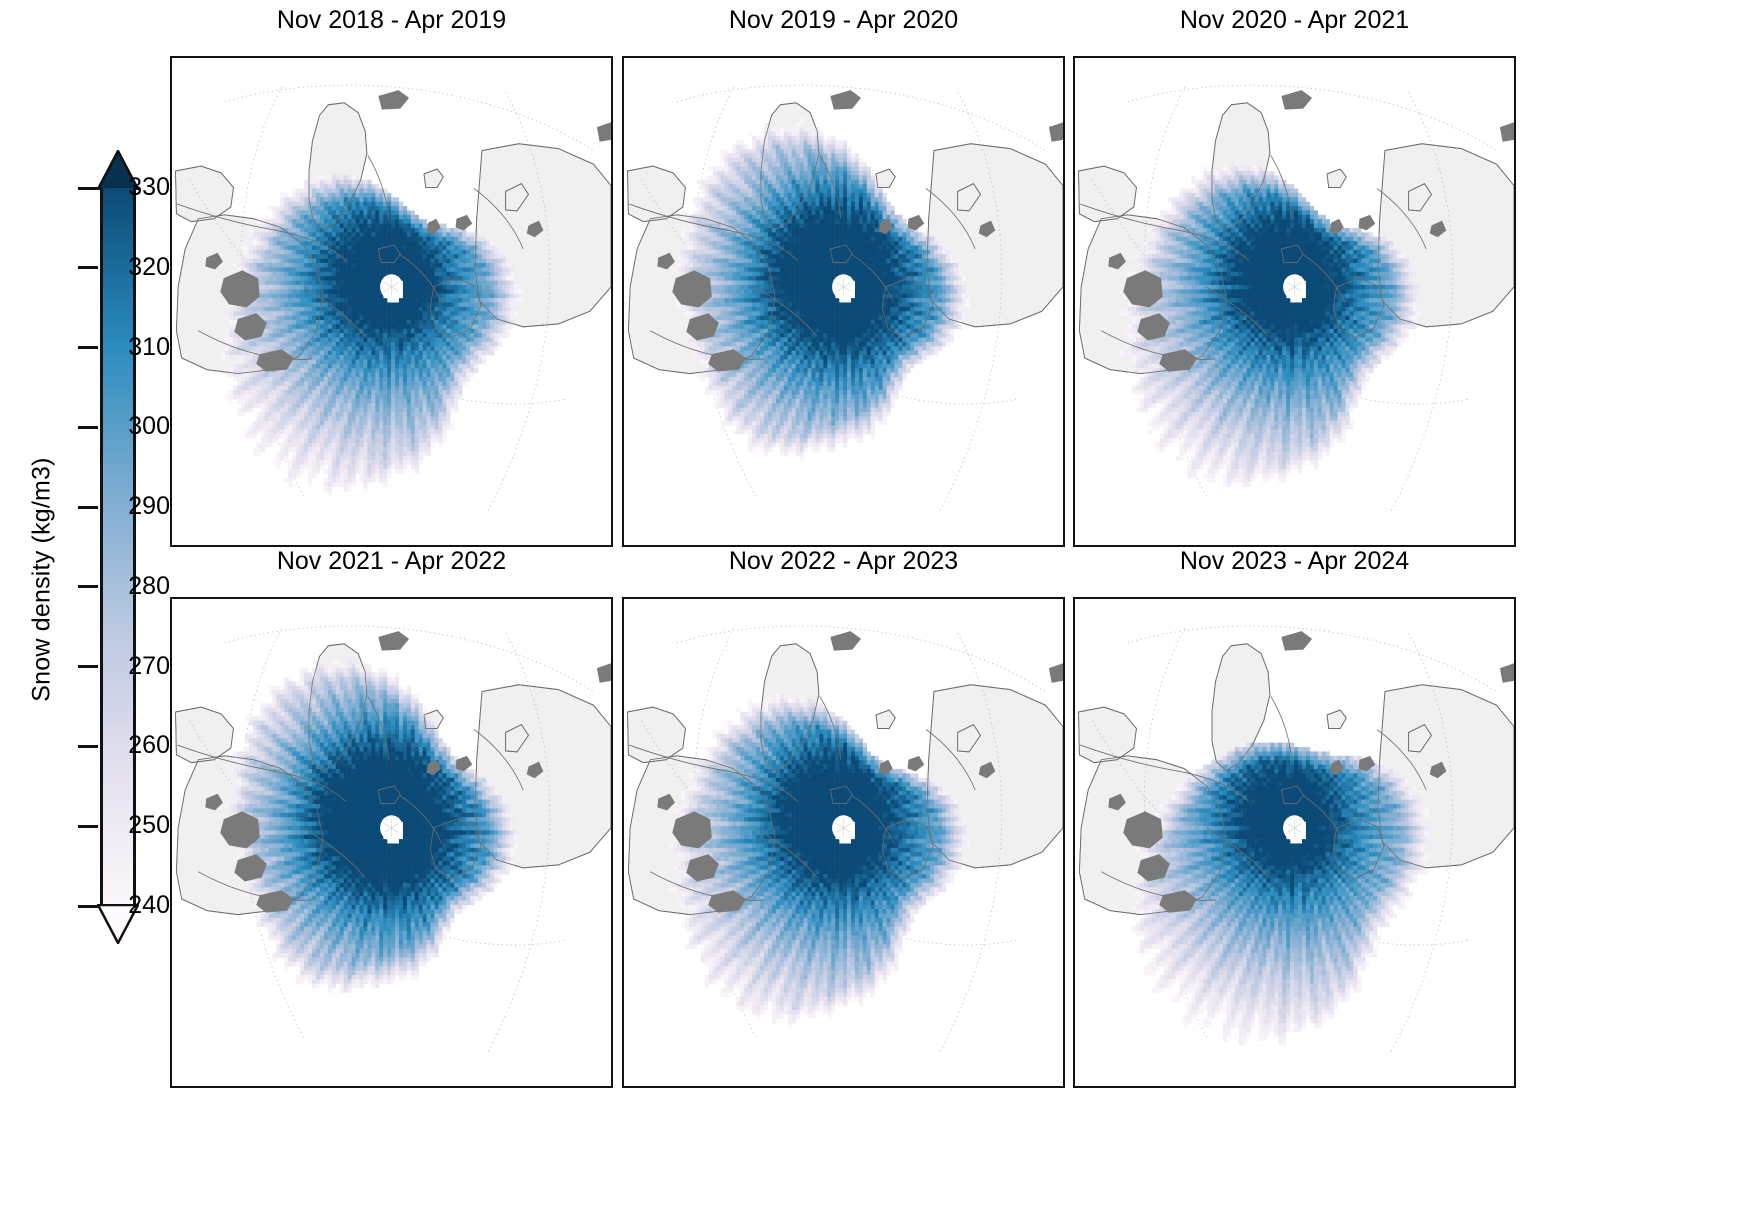 This screenshot has height=1207, width=1741. Describe the element at coordinates (135, 426) in the screenshot. I see `colorbar-tick-label: 300` at that location.